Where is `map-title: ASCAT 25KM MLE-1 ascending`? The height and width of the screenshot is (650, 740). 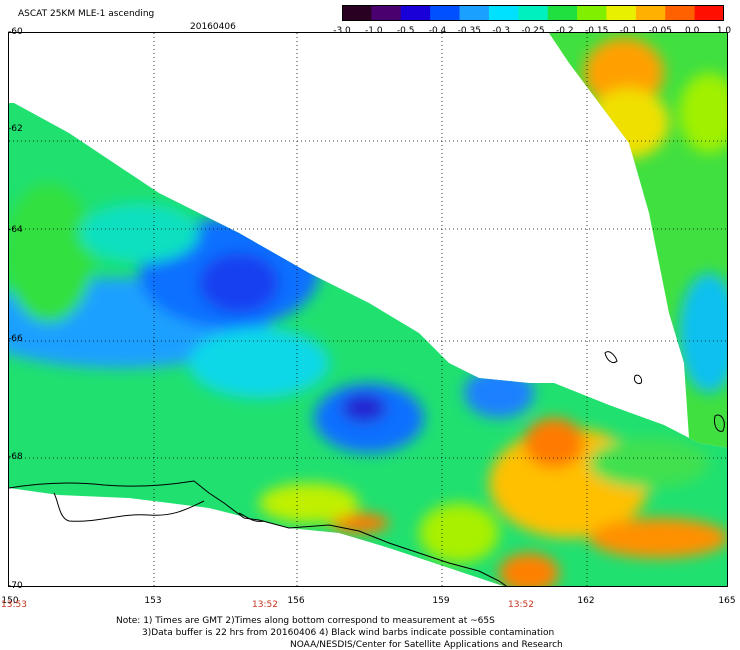
map-title: ASCAT 25KM MLE-1 ascending is located at coordinates (86, 14).